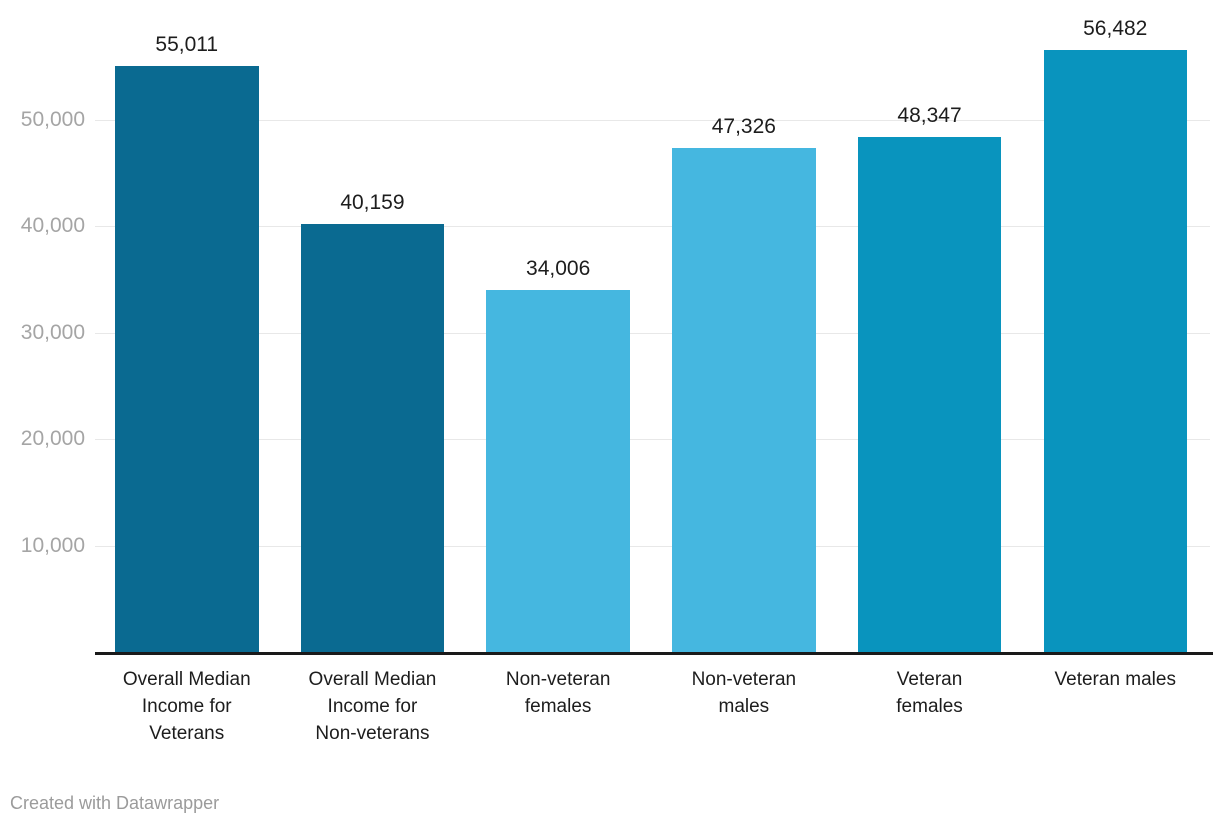 The height and width of the screenshot is (832, 1220). What do you see at coordinates (372, 203) in the screenshot?
I see `bar-value-label: 40,159` at bounding box center [372, 203].